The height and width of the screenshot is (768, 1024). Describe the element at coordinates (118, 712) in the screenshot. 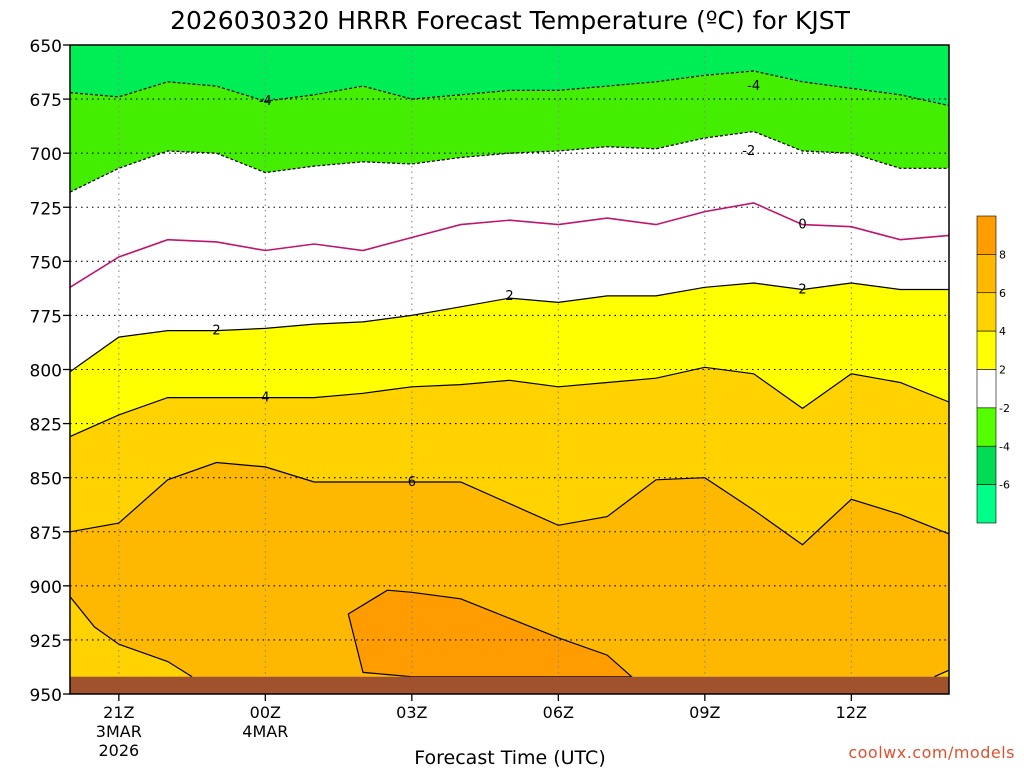

I see `x-tick-label-21Z: 21Z` at that location.